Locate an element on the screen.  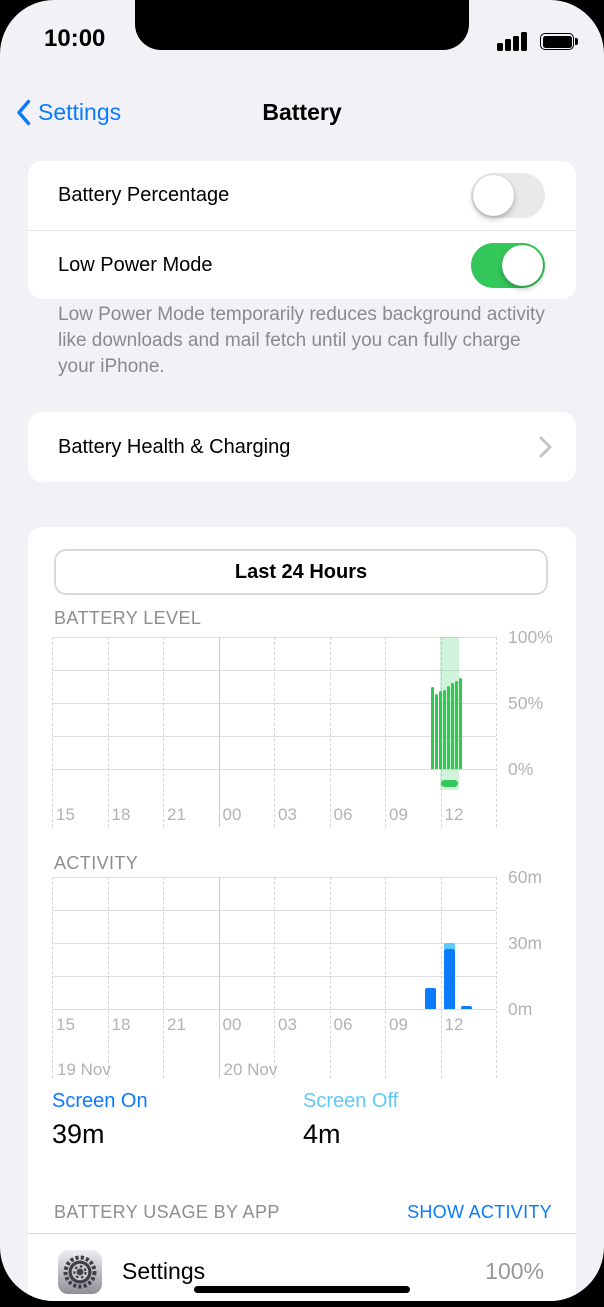
date-label: 20 Nov is located at coordinates (250, 1069).